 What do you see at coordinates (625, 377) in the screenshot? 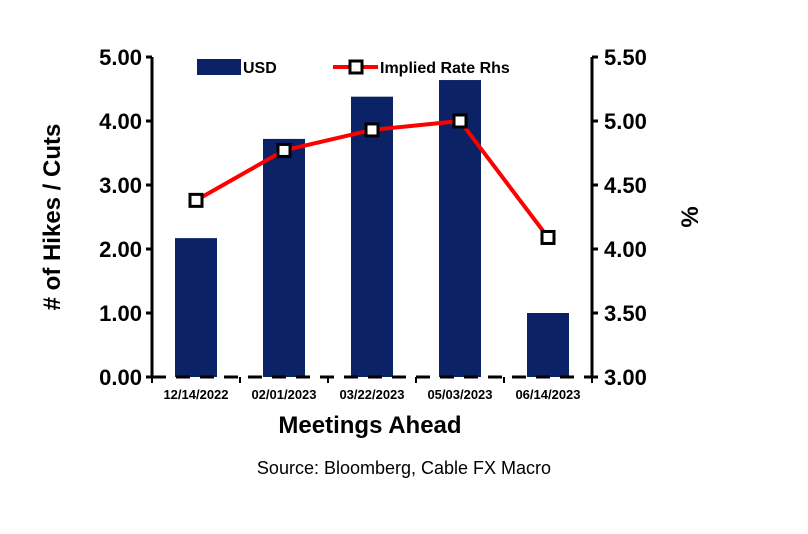
I see `y-right-tick-label: 3.00` at bounding box center [625, 377].